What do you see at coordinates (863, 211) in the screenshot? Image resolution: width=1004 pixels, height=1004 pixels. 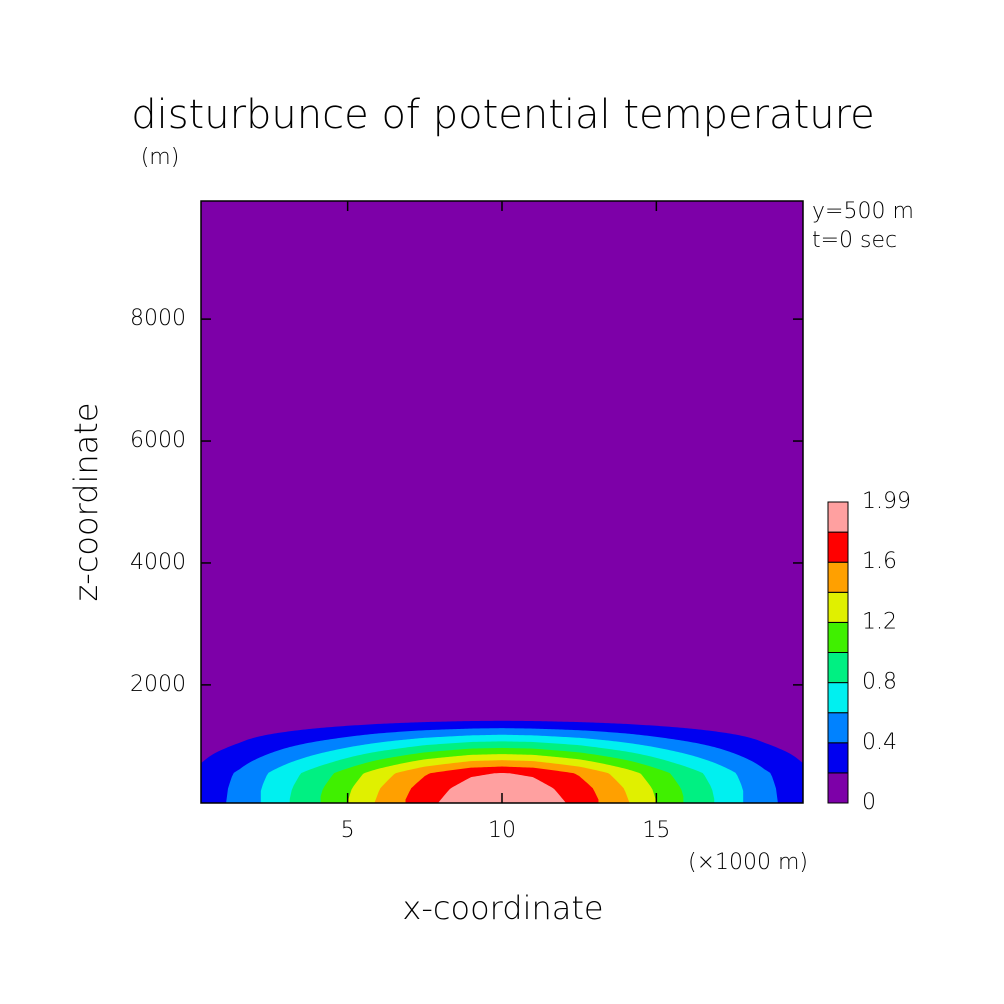 I see `annotation: y=500 m` at bounding box center [863, 211].